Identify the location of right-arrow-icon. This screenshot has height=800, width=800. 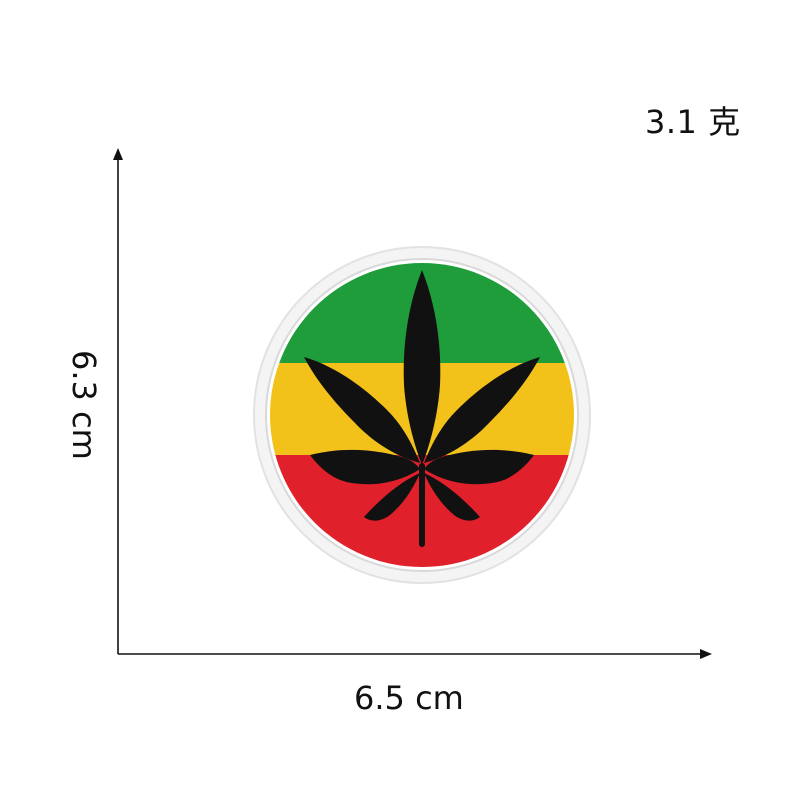
(706, 654).